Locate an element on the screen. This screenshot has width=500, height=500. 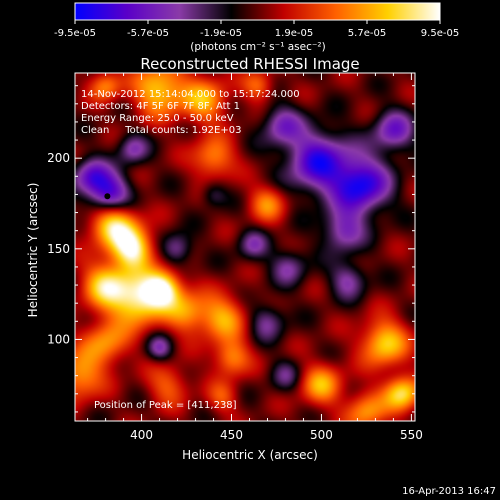
colorbar-unit-label: (photons cm⁻² s⁻¹ asec⁻²) is located at coordinates (257, 47).